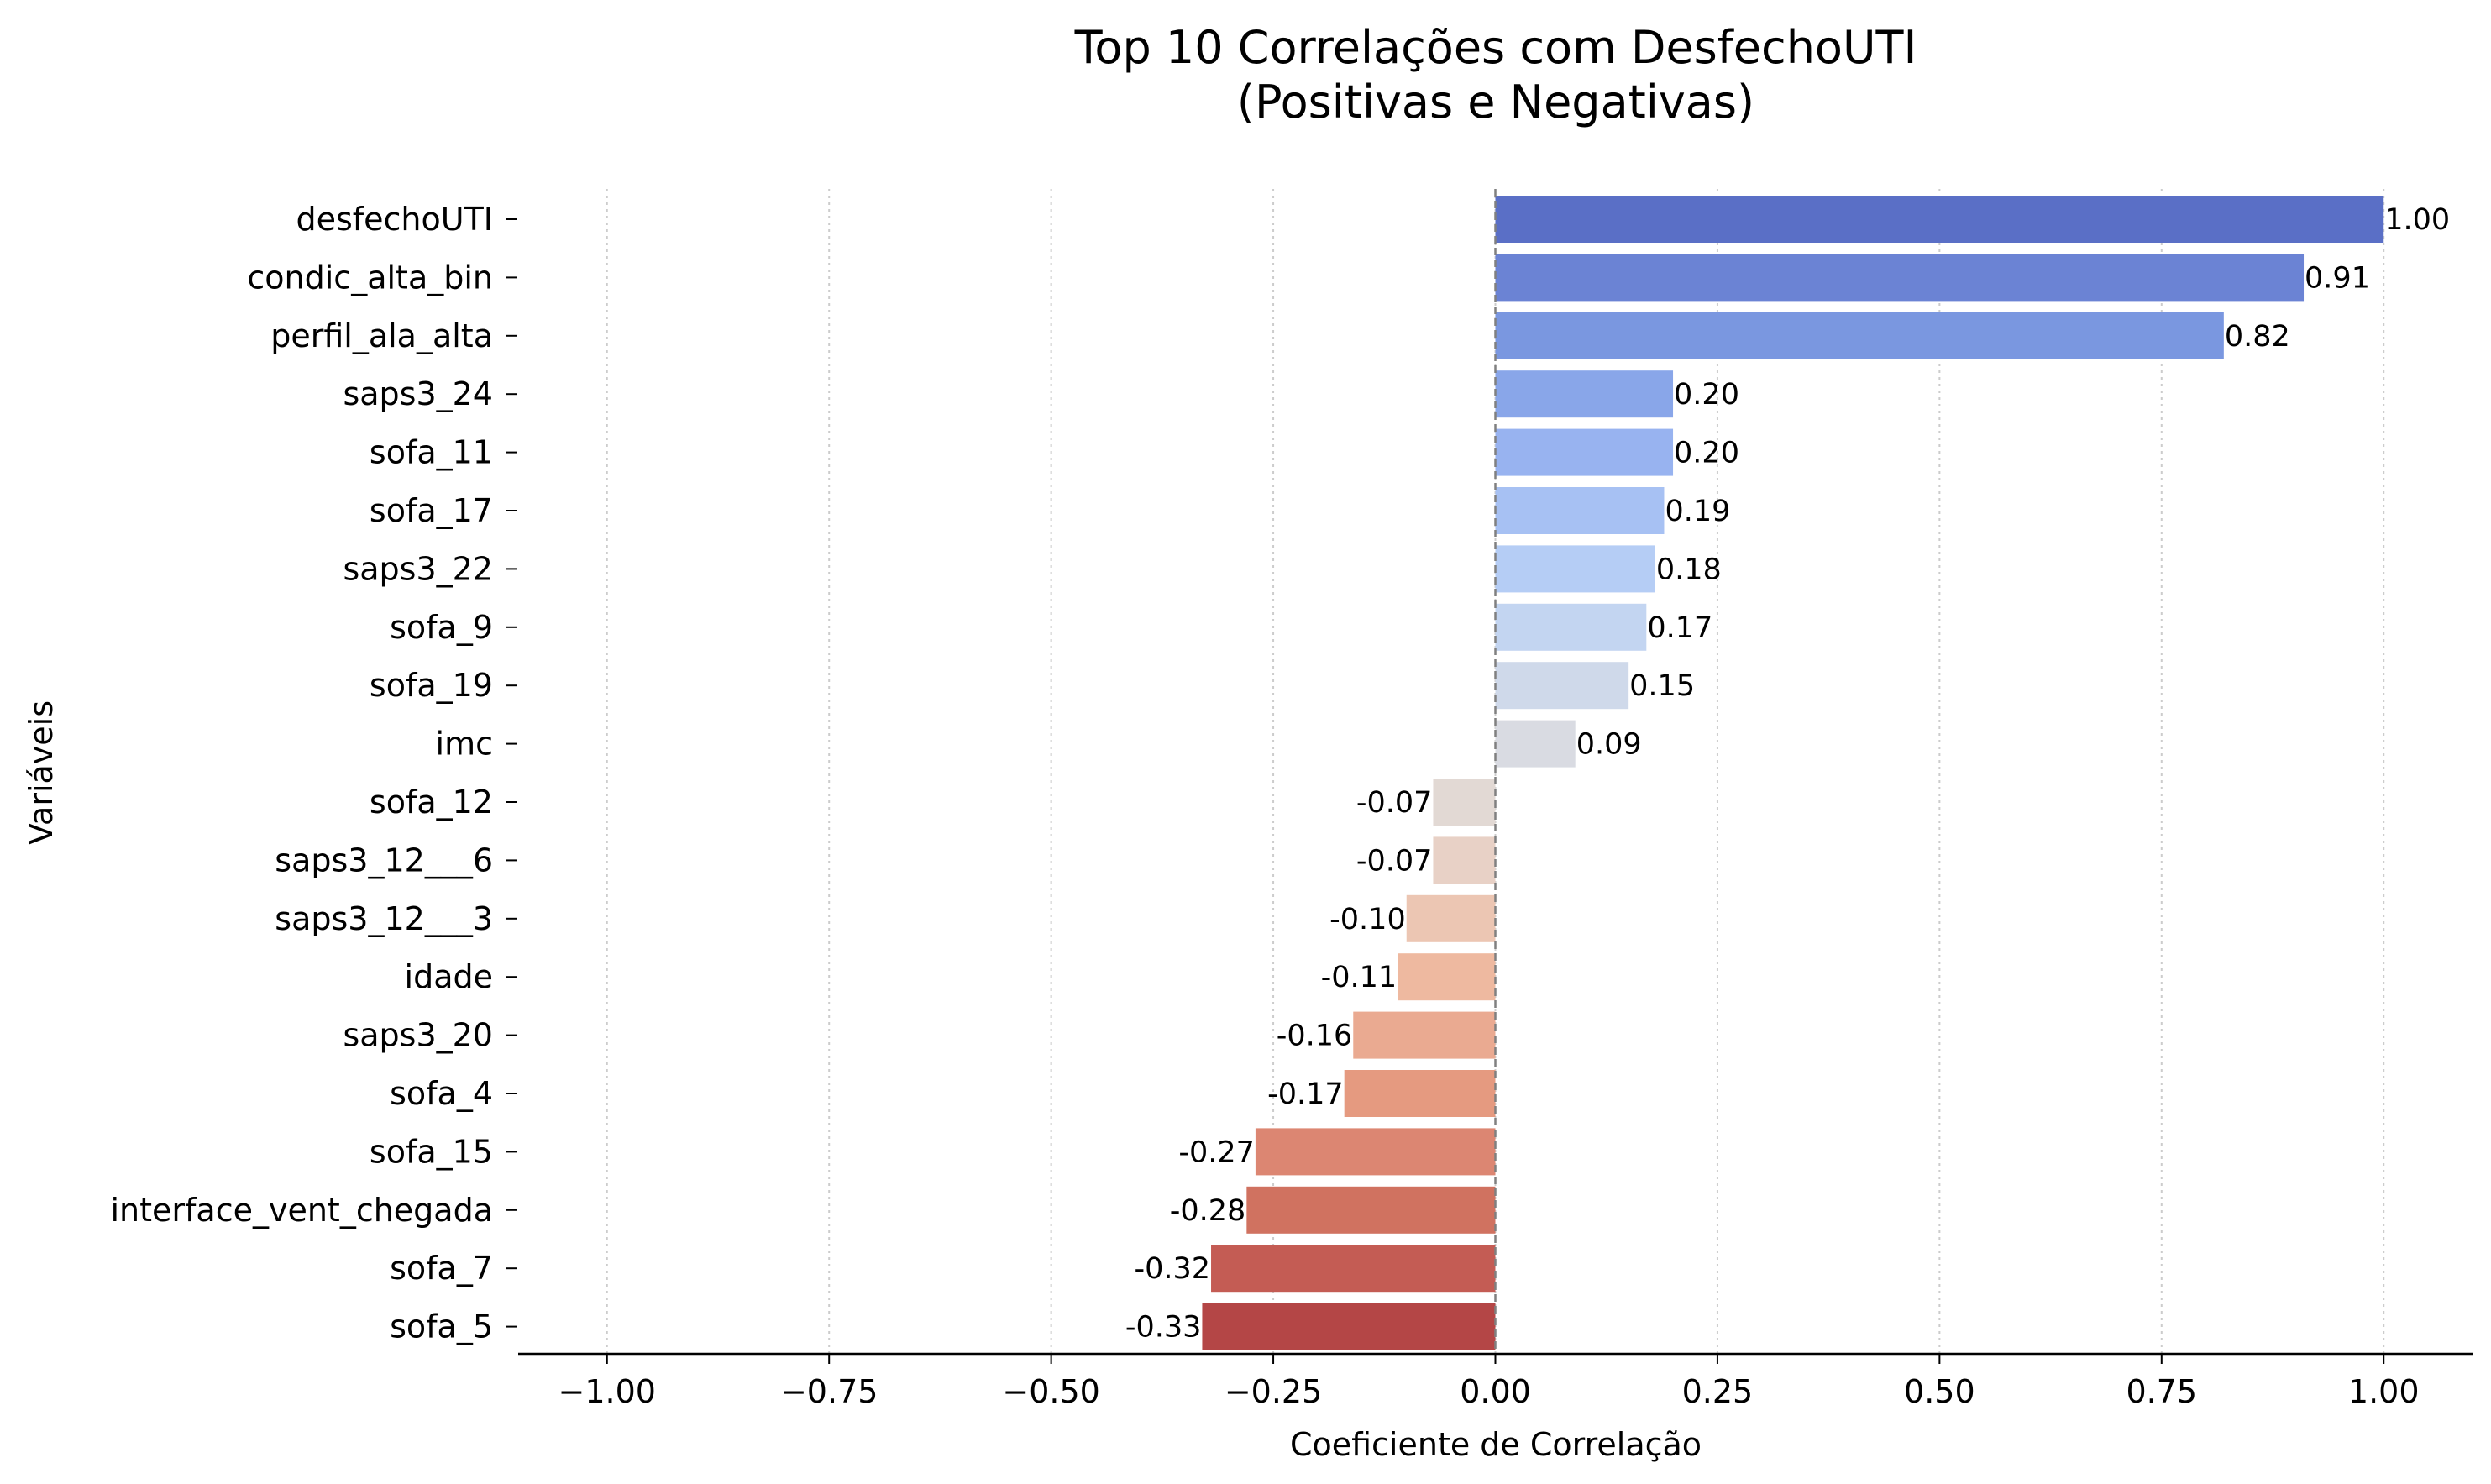 This screenshot has width=2491, height=1484. Describe the element at coordinates (2257, 337) in the screenshot. I see `value-label: 0.82` at that location.